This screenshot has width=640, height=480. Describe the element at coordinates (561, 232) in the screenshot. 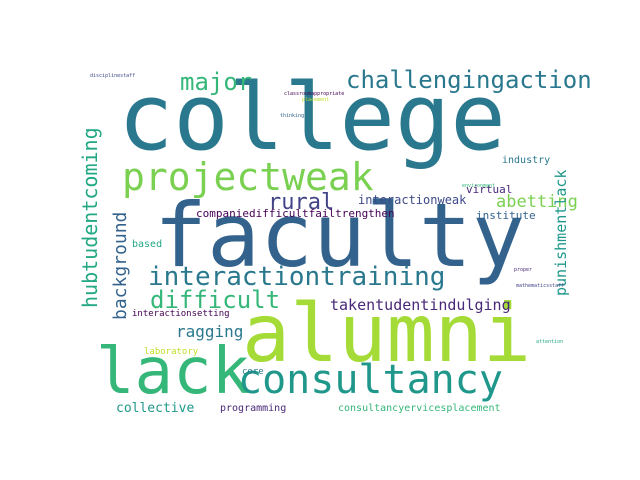

I see `word-punishmentlack: punishmentlack` at that location.